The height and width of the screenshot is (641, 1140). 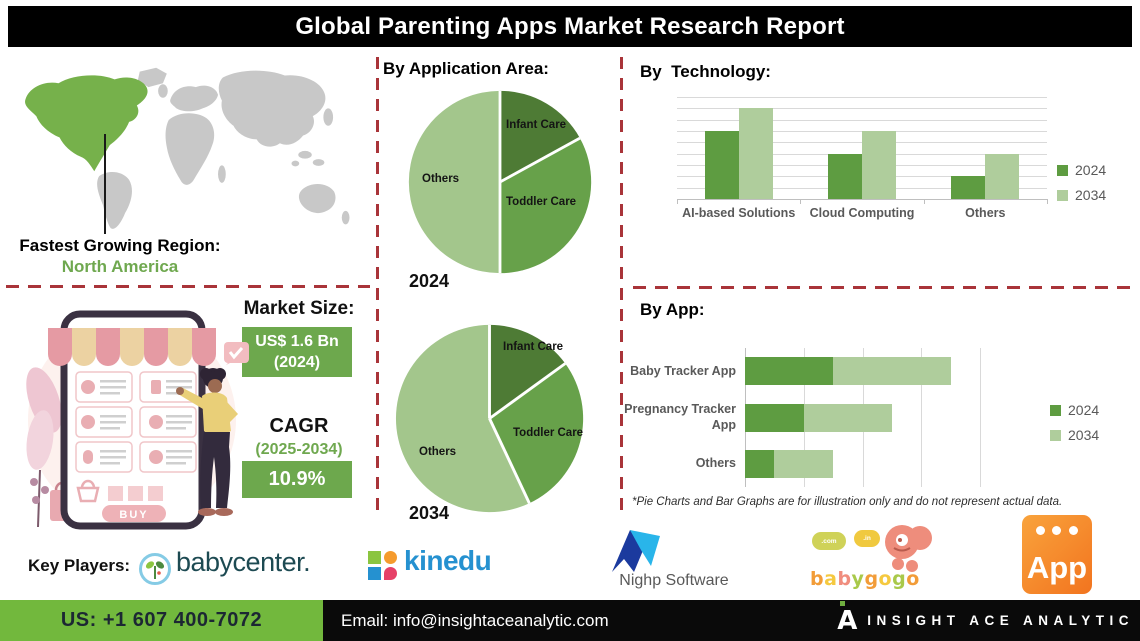 I want to click on woman-figure, so click(x=207, y=442).